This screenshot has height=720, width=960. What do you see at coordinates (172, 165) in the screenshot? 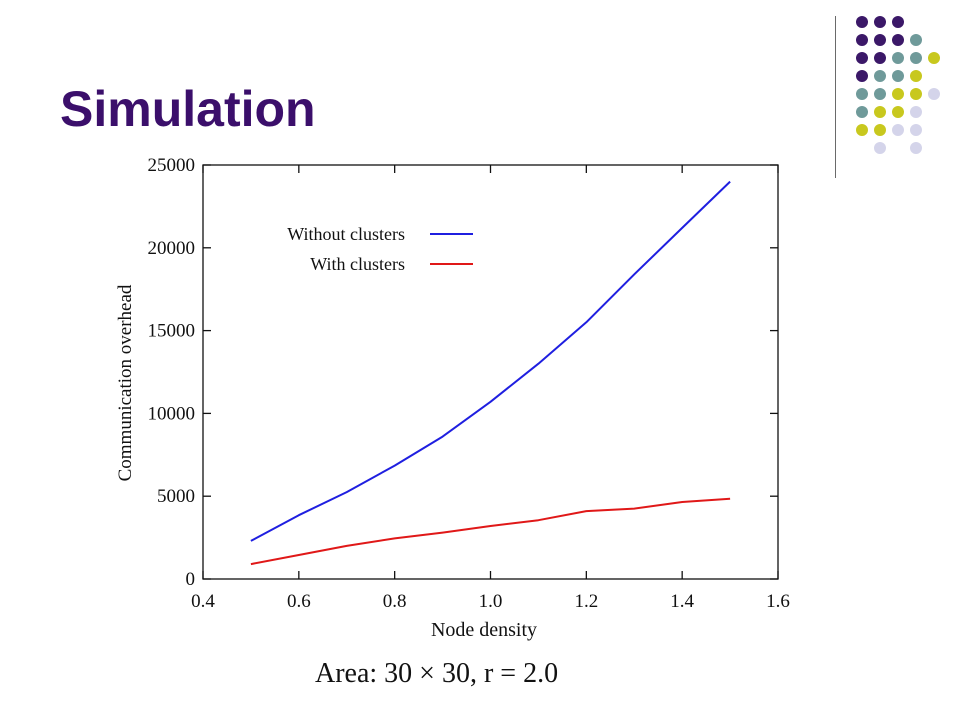
I see `y-tick-label: 25000` at bounding box center [172, 165].